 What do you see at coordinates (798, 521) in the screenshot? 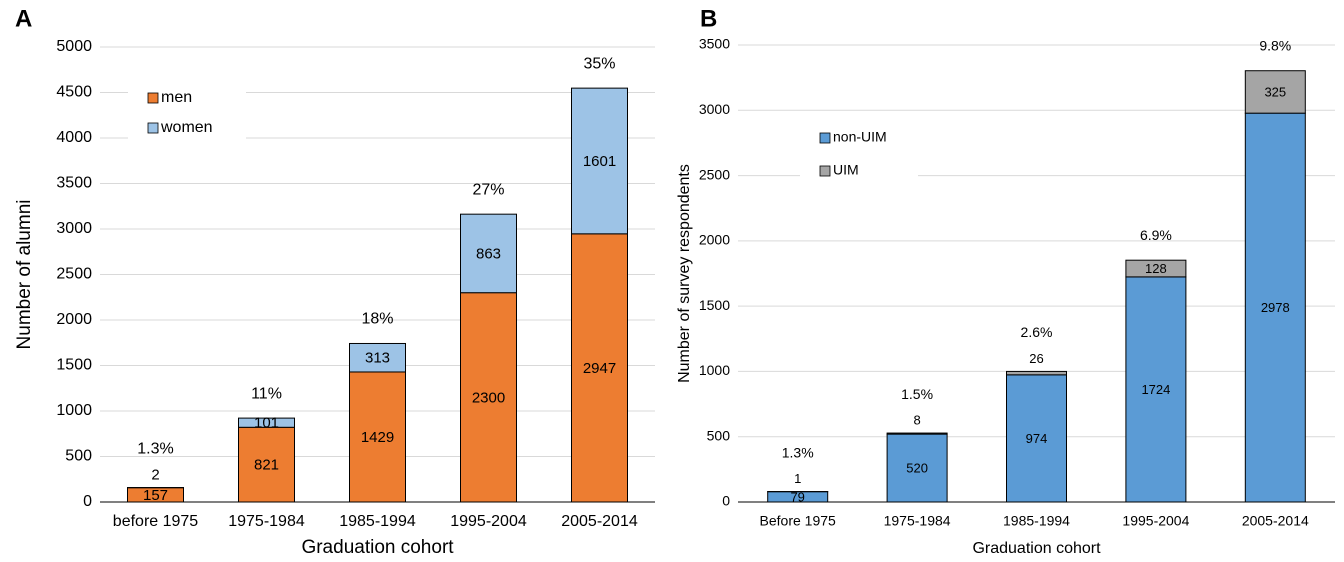
I see `x-tick-label: Before 1975` at bounding box center [798, 521].